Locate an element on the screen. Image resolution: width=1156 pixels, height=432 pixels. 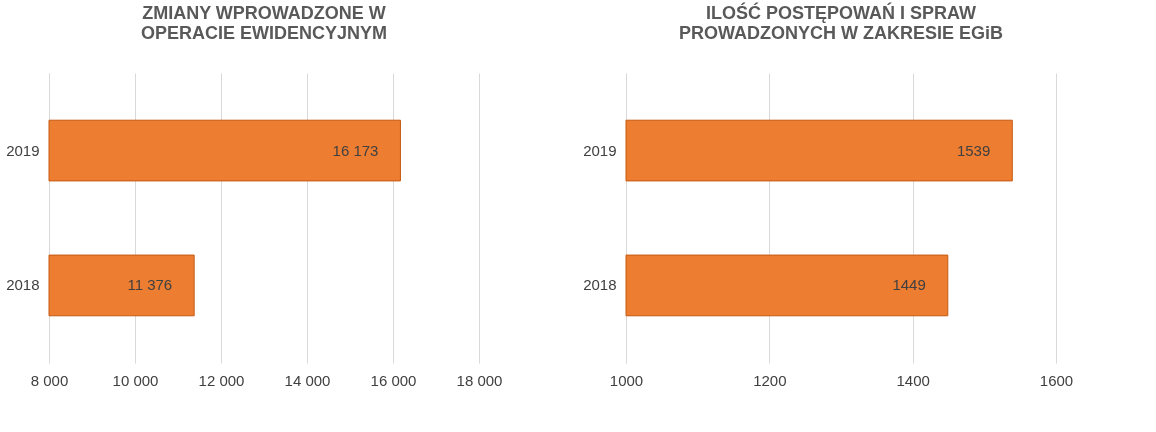
x-tick-label: 14 000 is located at coordinates (307, 380).